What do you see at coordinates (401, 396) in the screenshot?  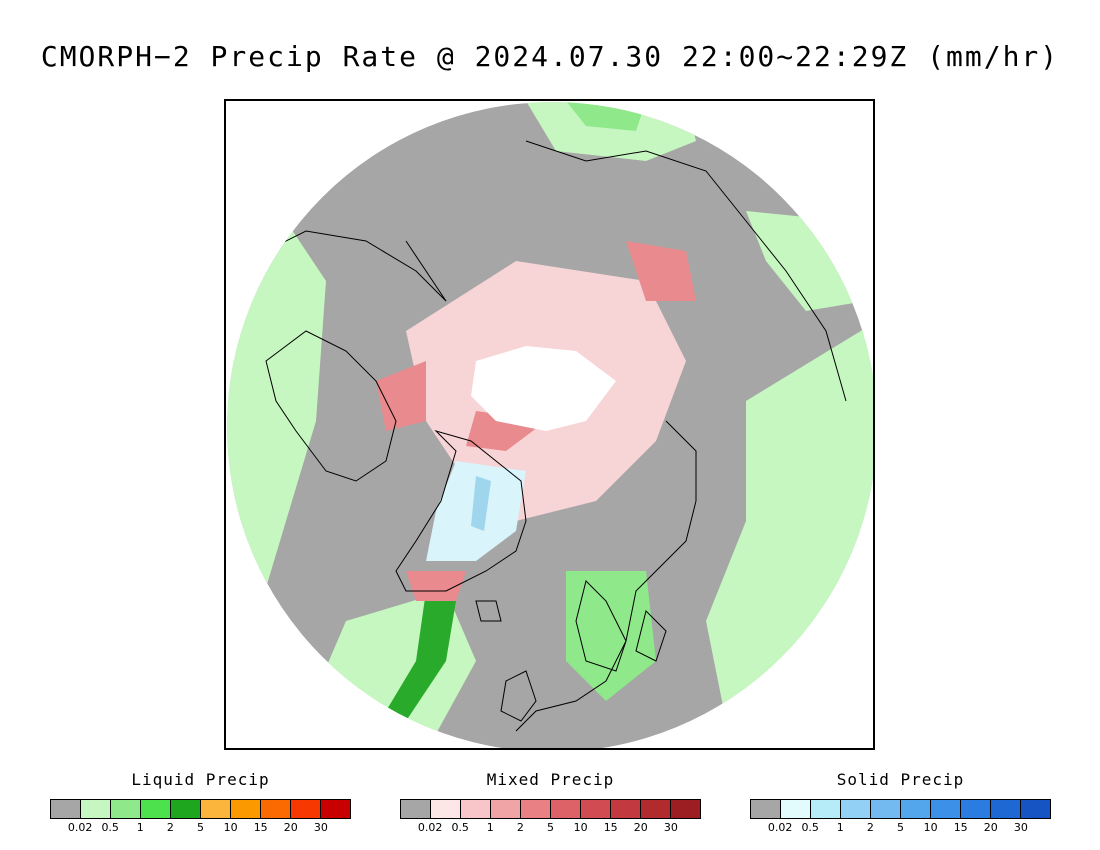 I see `mixed-region-west` at bounding box center [401, 396].